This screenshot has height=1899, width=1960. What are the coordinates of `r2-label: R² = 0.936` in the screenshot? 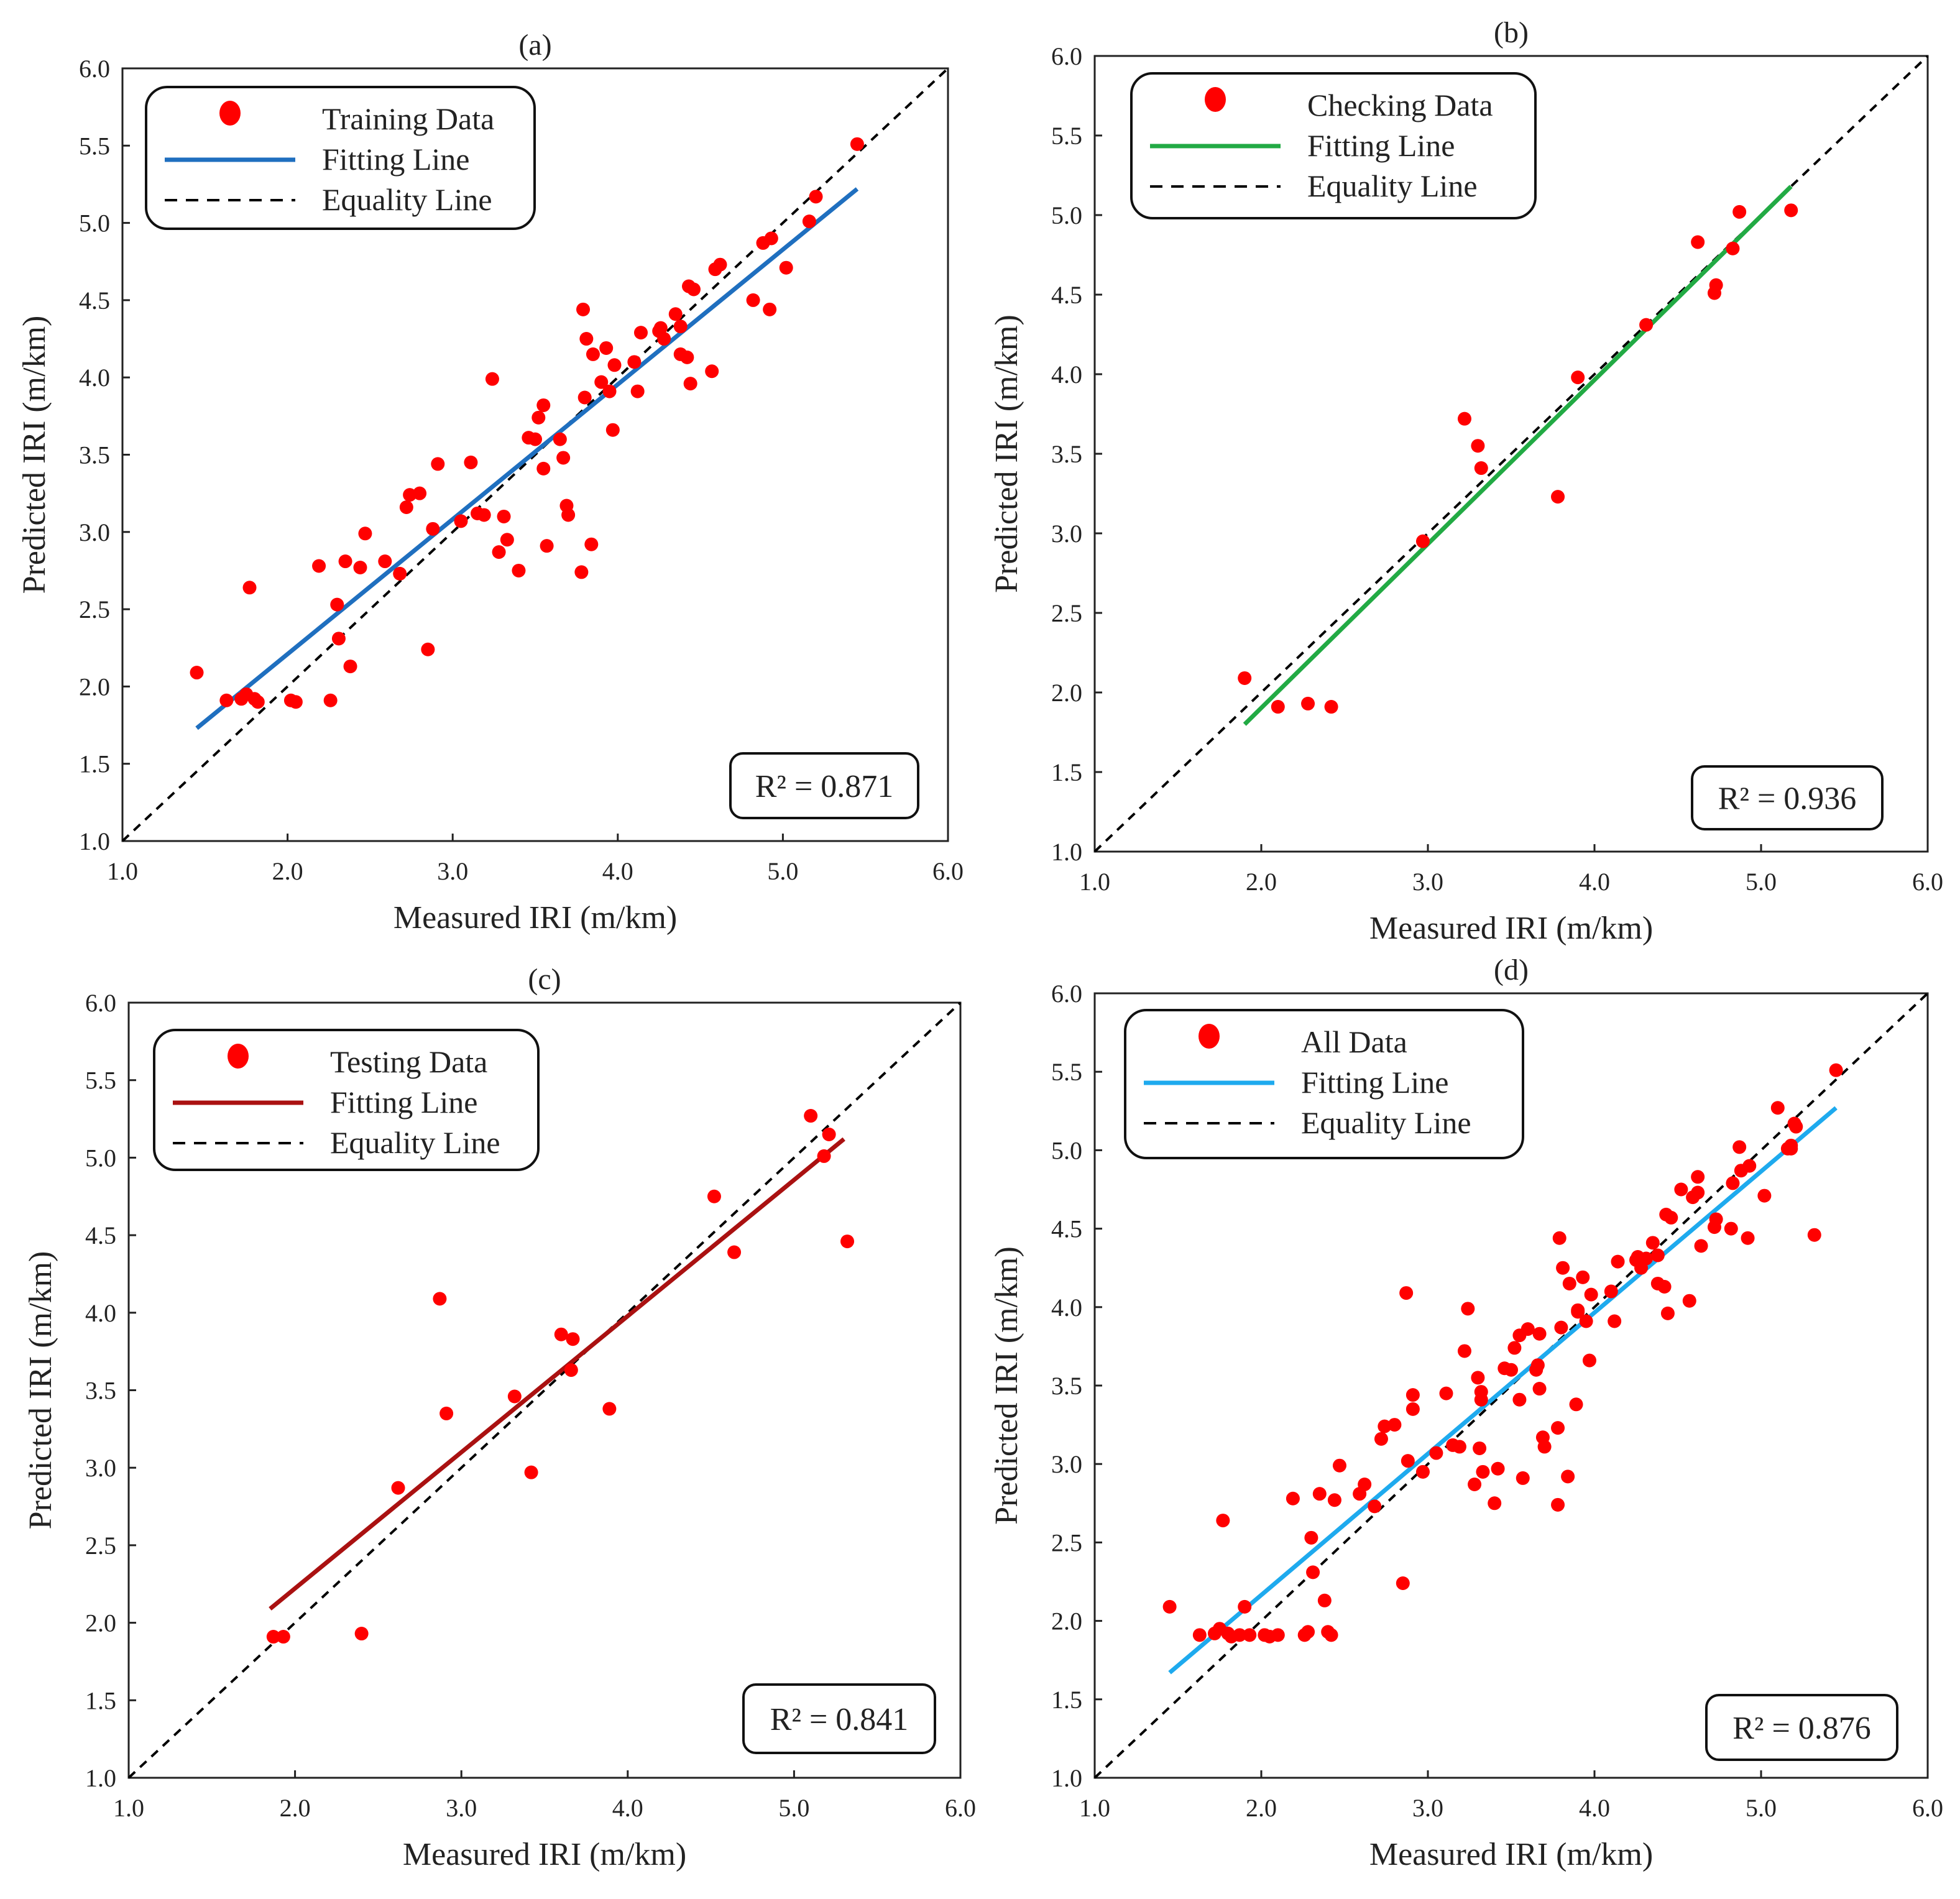 It's located at (1788, 799).